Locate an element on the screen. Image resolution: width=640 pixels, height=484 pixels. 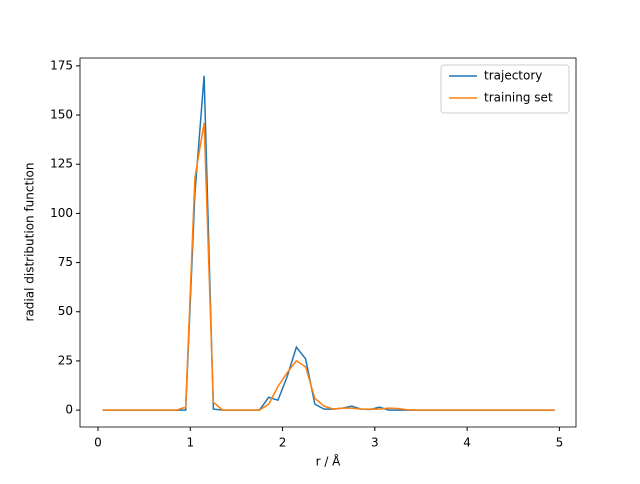
x-tick-label: 2 is located at coordinates (283, 443).